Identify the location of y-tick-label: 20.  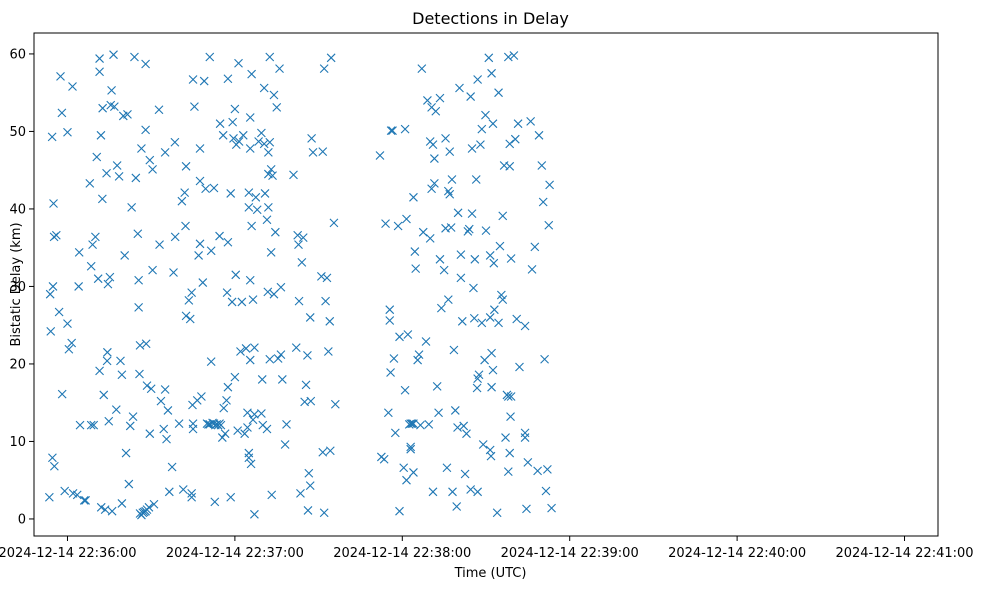
(17, 364).